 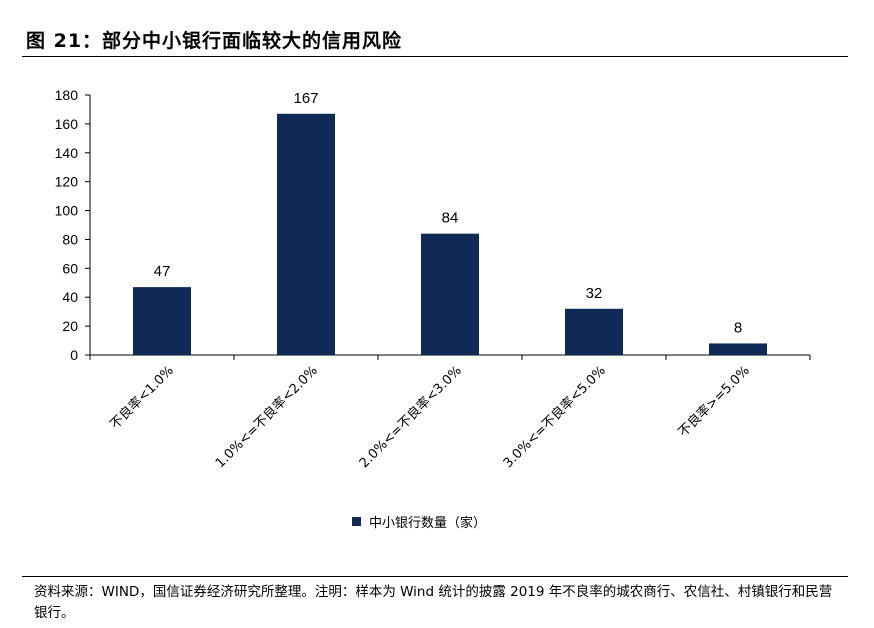 I want to click on y-tick-label: 180, so click(x=67, y=95).